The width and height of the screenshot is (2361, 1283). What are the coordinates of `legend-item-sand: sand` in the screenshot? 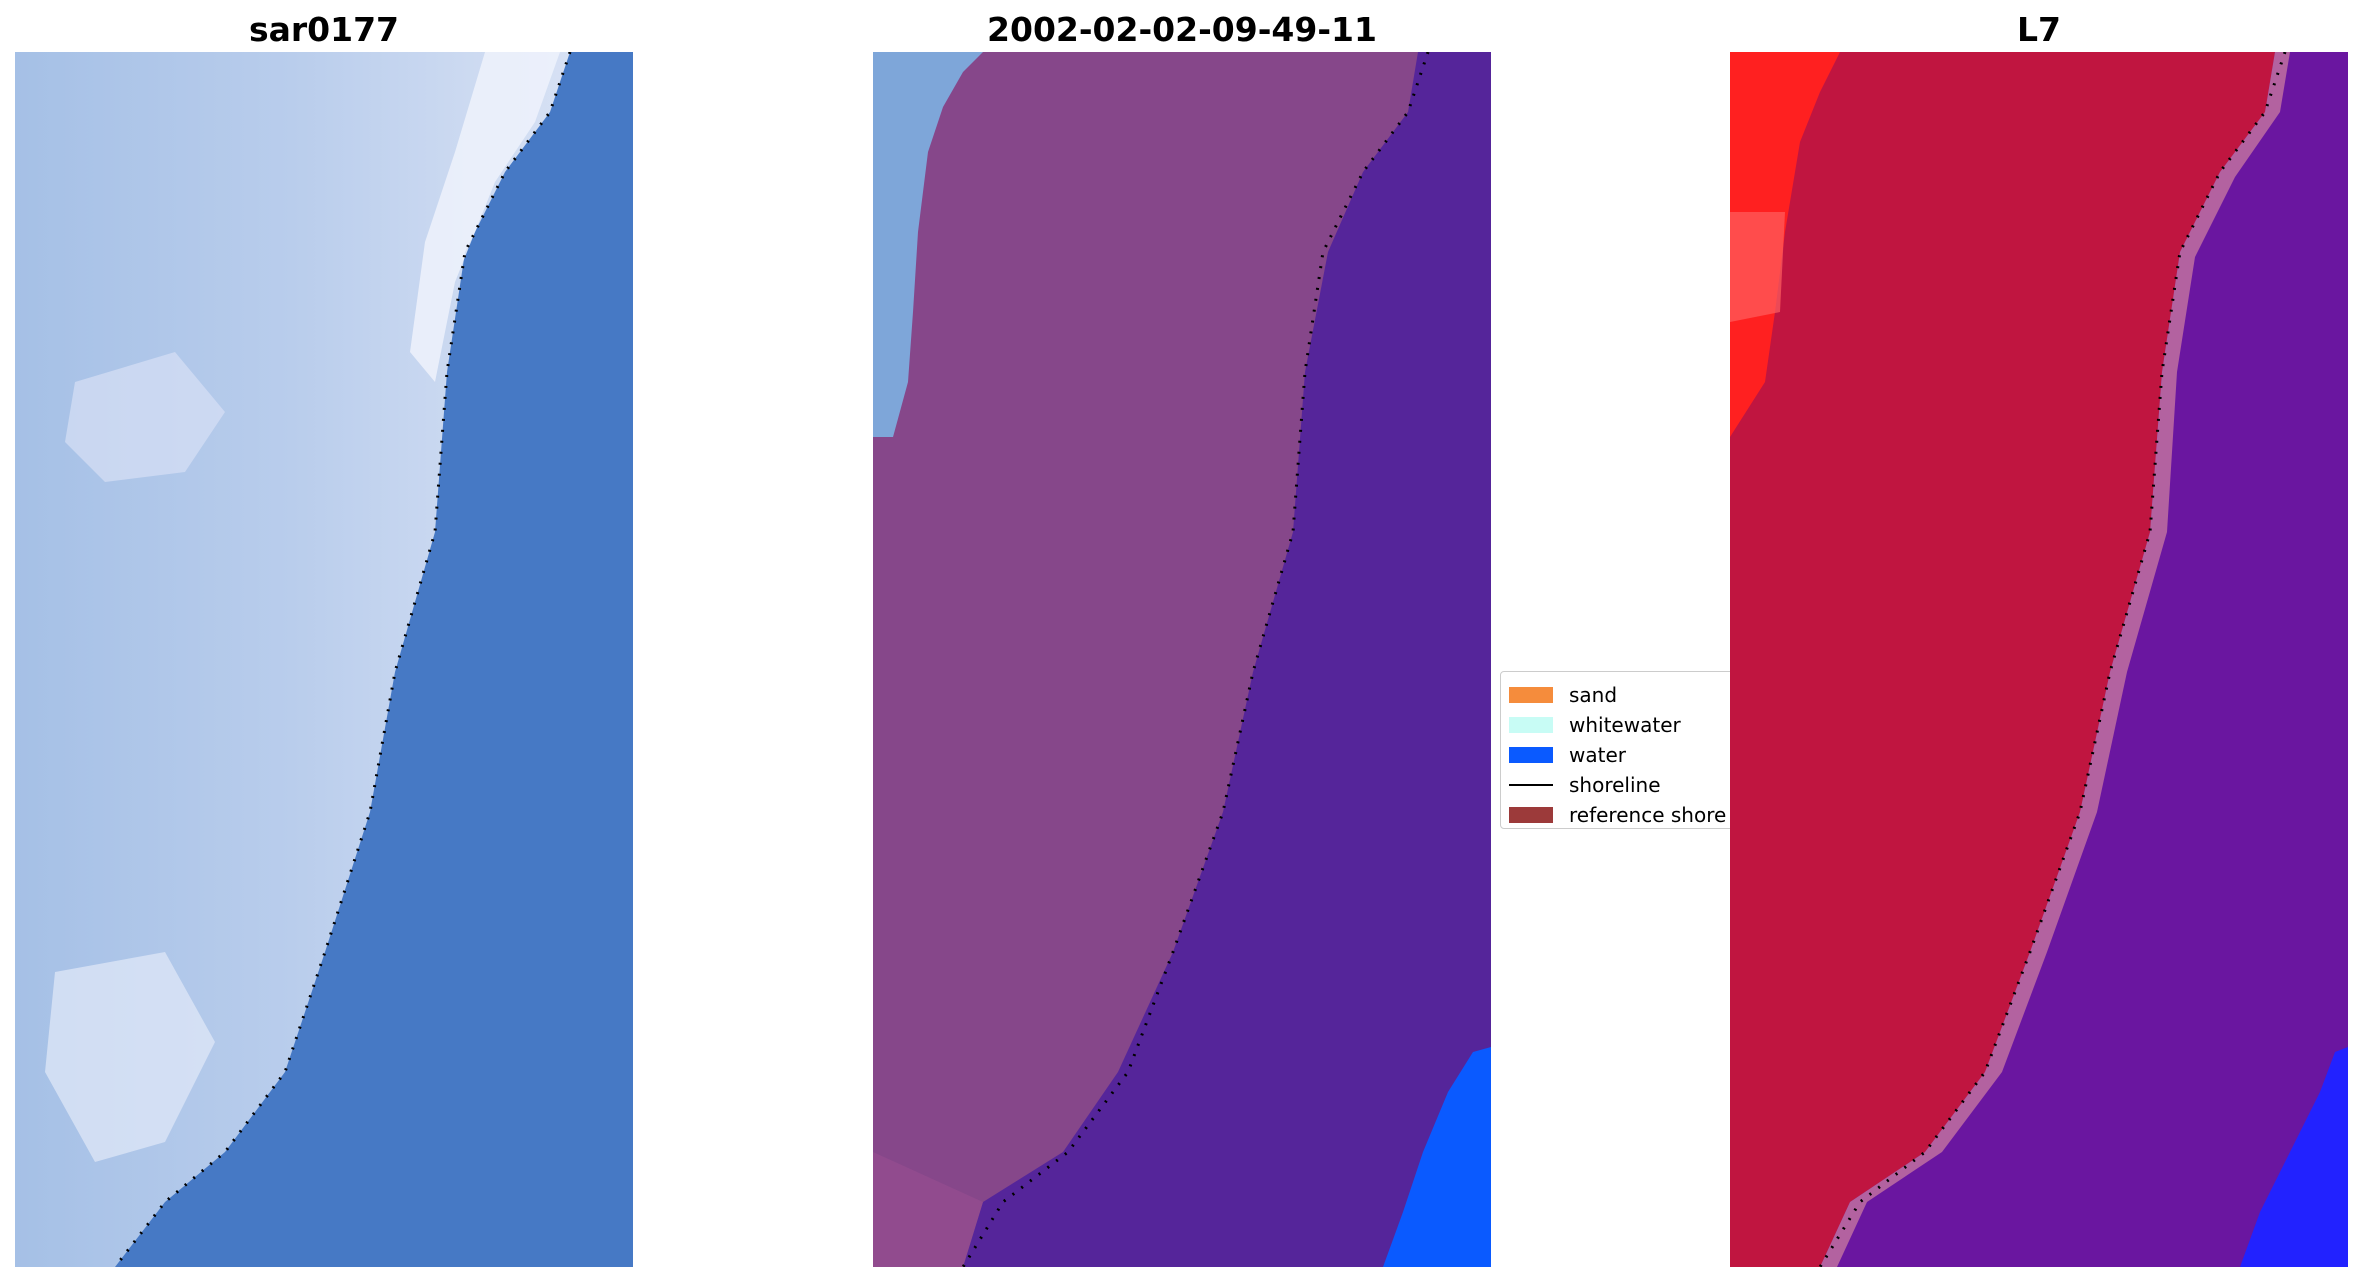 It's located at (1624, 695).